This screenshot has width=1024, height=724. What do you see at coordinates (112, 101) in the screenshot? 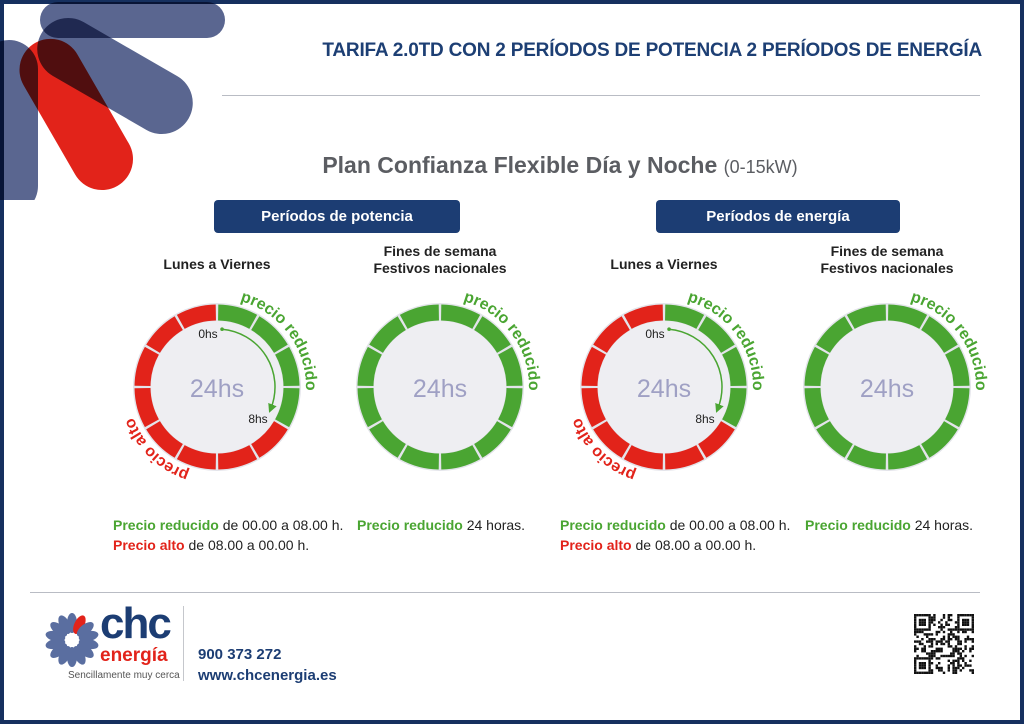
I see `brand-petals-decoration` at bounding box center [112, 101].